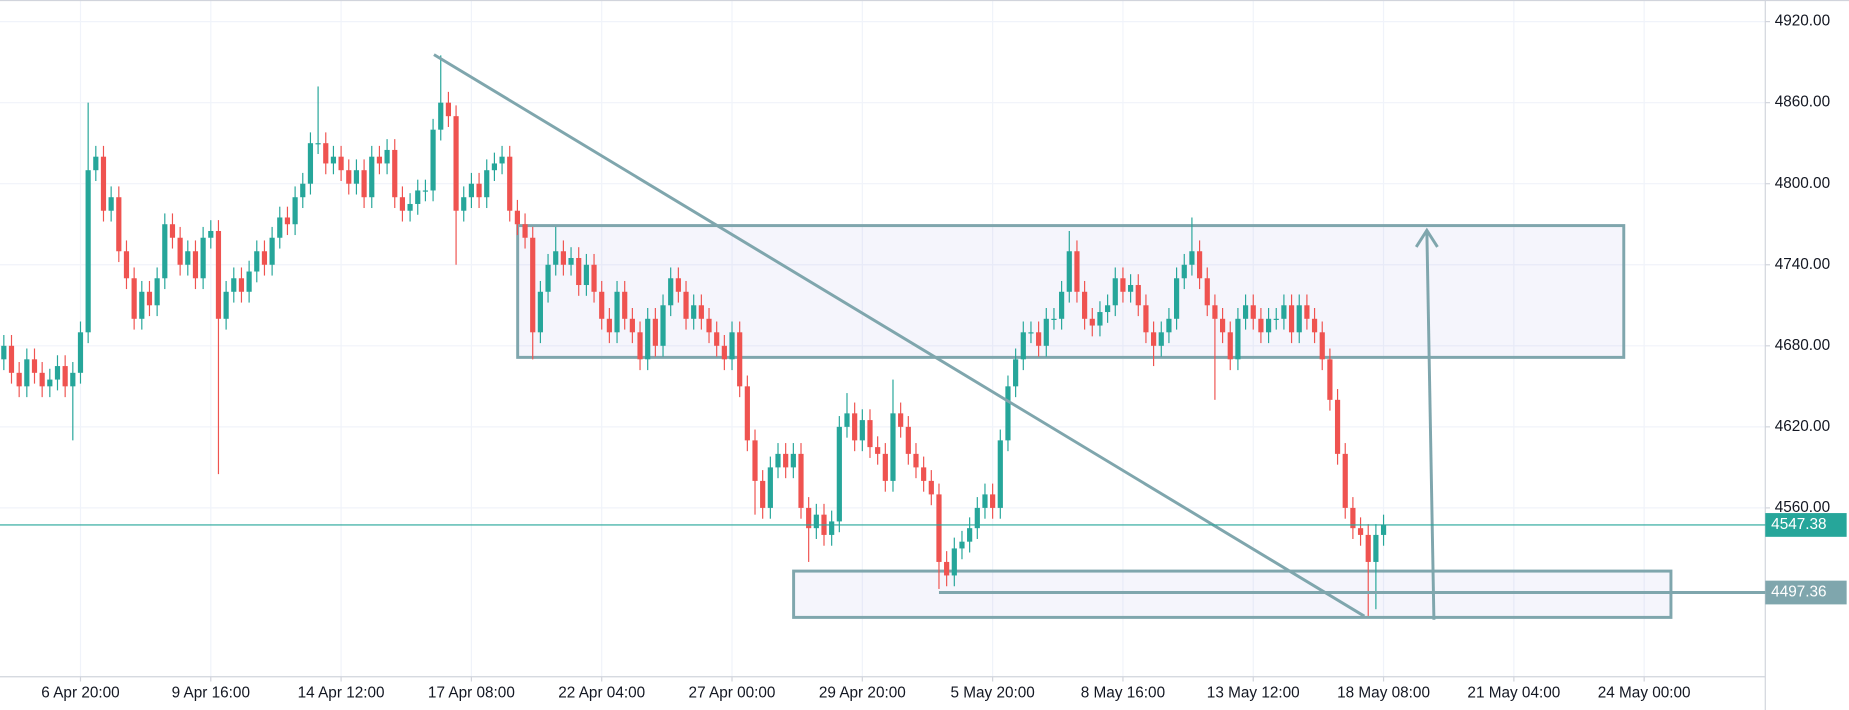  What do you see at coordinates (80, 692) in the screenshot?
I see `x-tick-label: 6 Apr 20:00` at bounding box center [80, 692].